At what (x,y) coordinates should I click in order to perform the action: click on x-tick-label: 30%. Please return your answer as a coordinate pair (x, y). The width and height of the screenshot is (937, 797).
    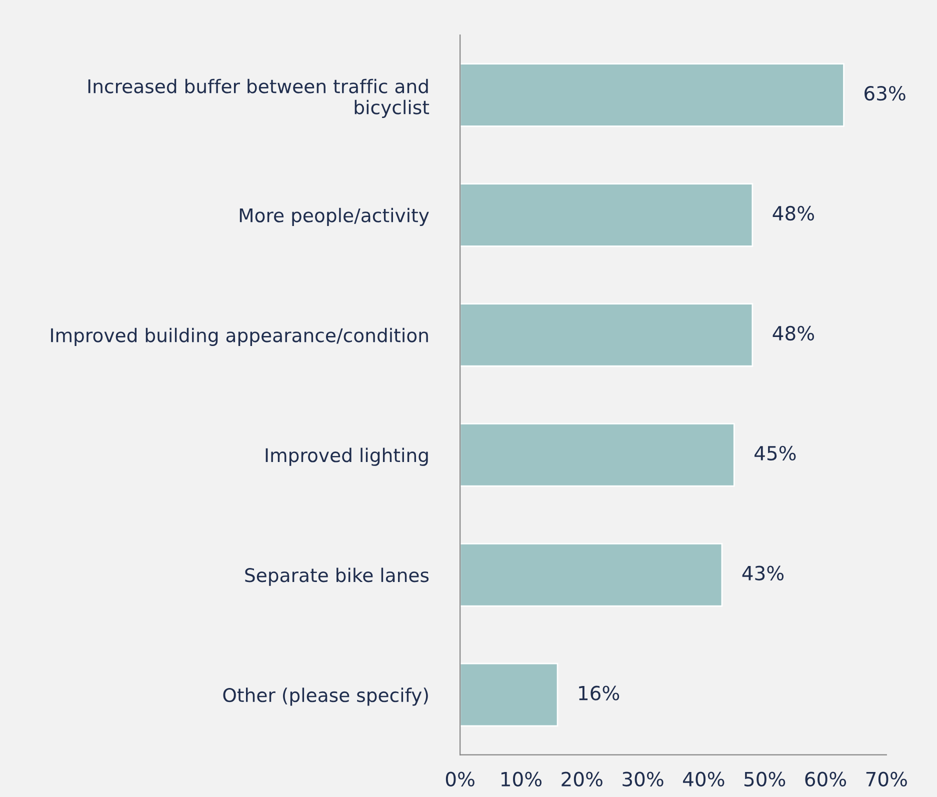
    Looking at the image, I should click on (643, 779).